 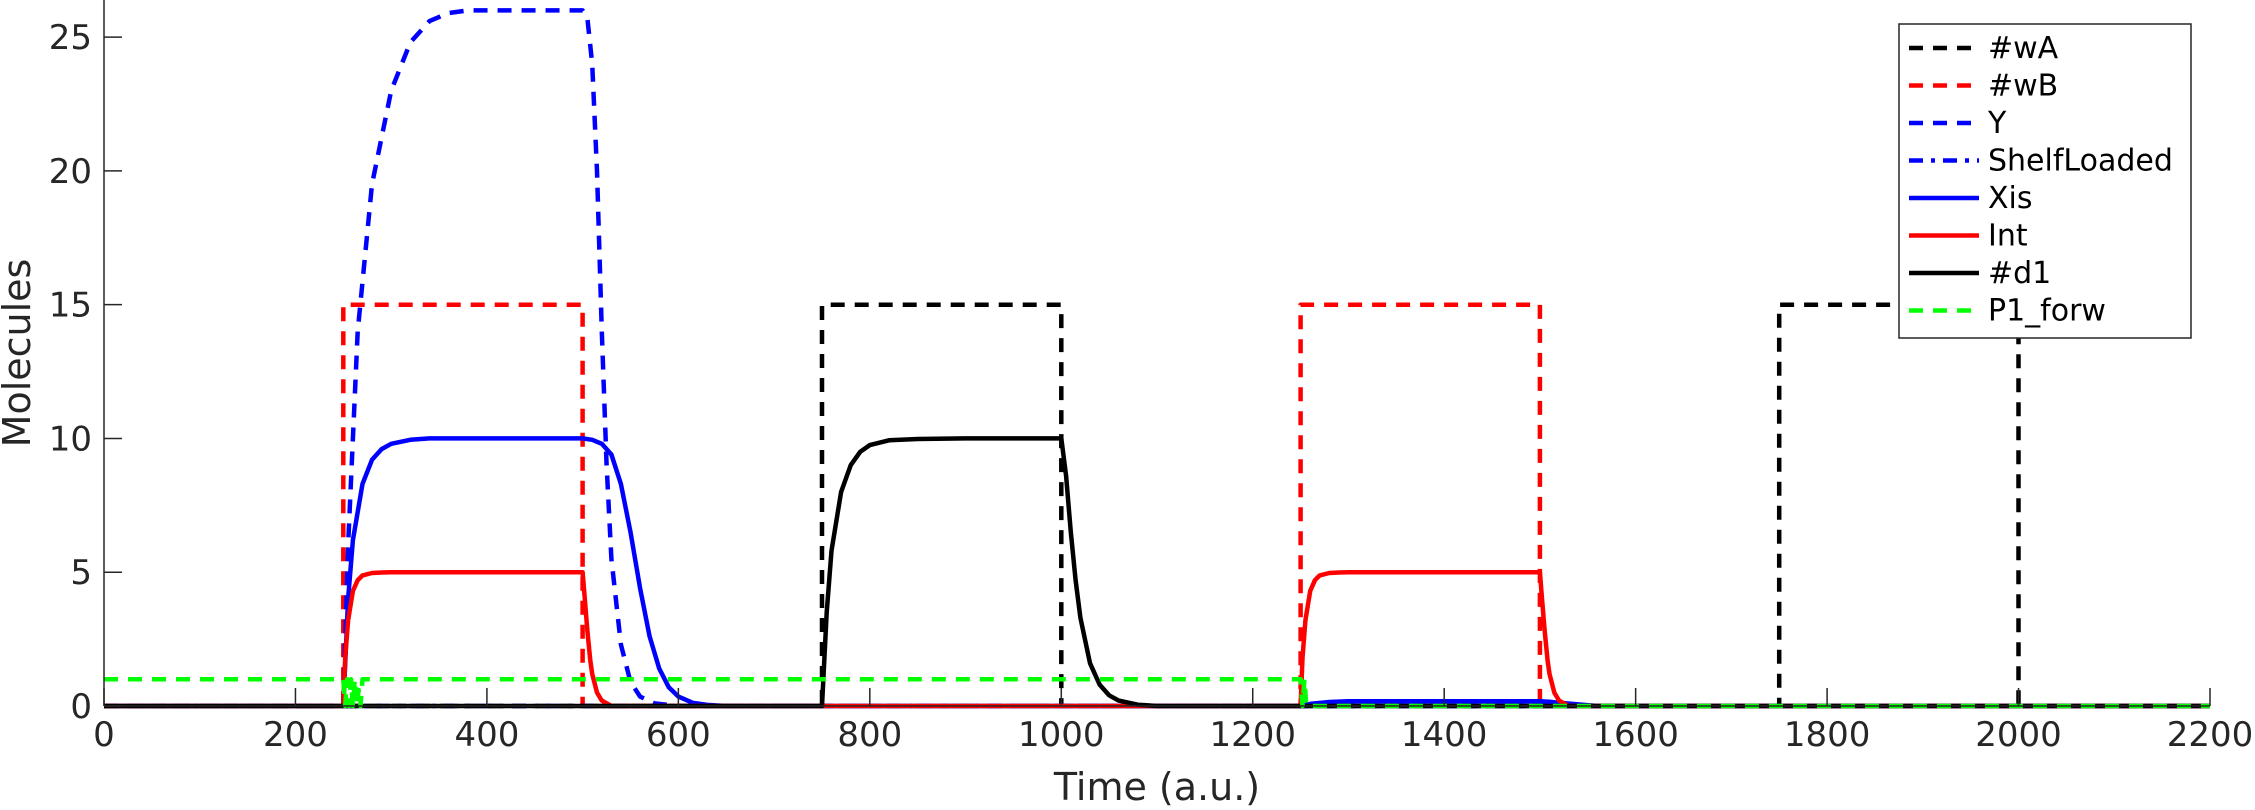 What do you see at coordinates (869, 735) in the screenshot?
I see `x-tick-label: 800` at bounding box center [869, 735].